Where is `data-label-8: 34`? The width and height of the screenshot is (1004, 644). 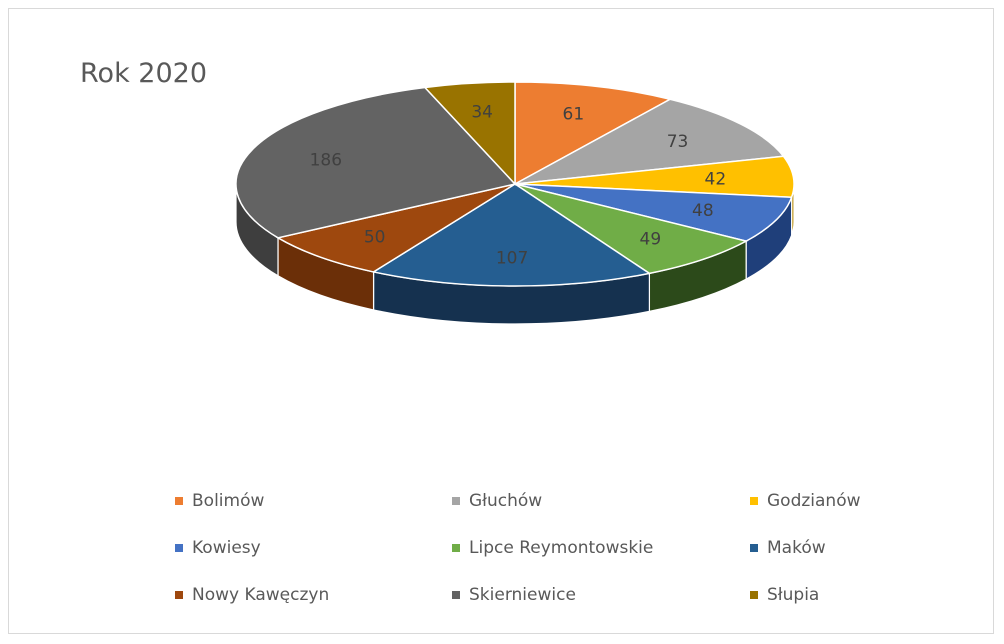
data-label-8: 34 is located at coordinates (482, 113).